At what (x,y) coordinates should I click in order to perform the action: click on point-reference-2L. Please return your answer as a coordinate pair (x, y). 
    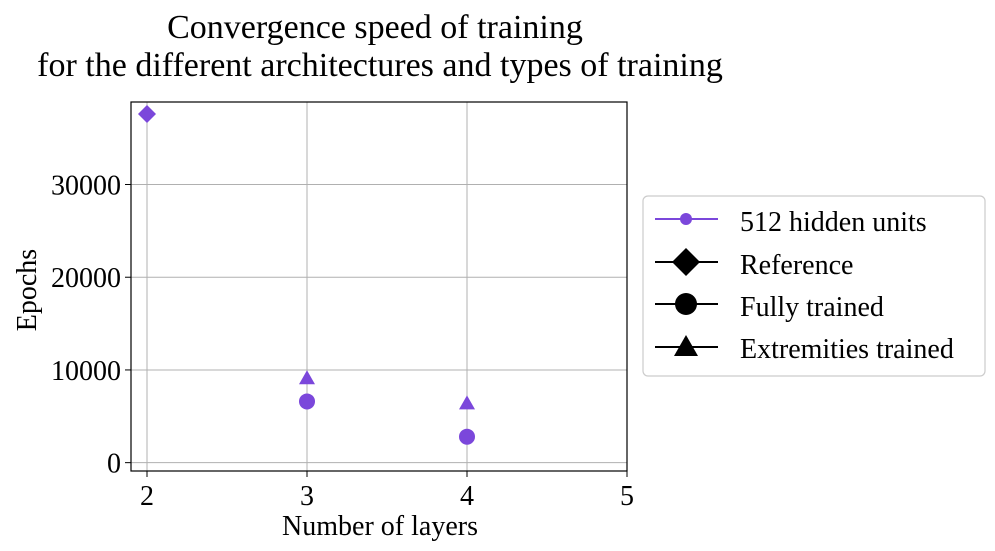
    Looking at the image, I should click on (147, 114).